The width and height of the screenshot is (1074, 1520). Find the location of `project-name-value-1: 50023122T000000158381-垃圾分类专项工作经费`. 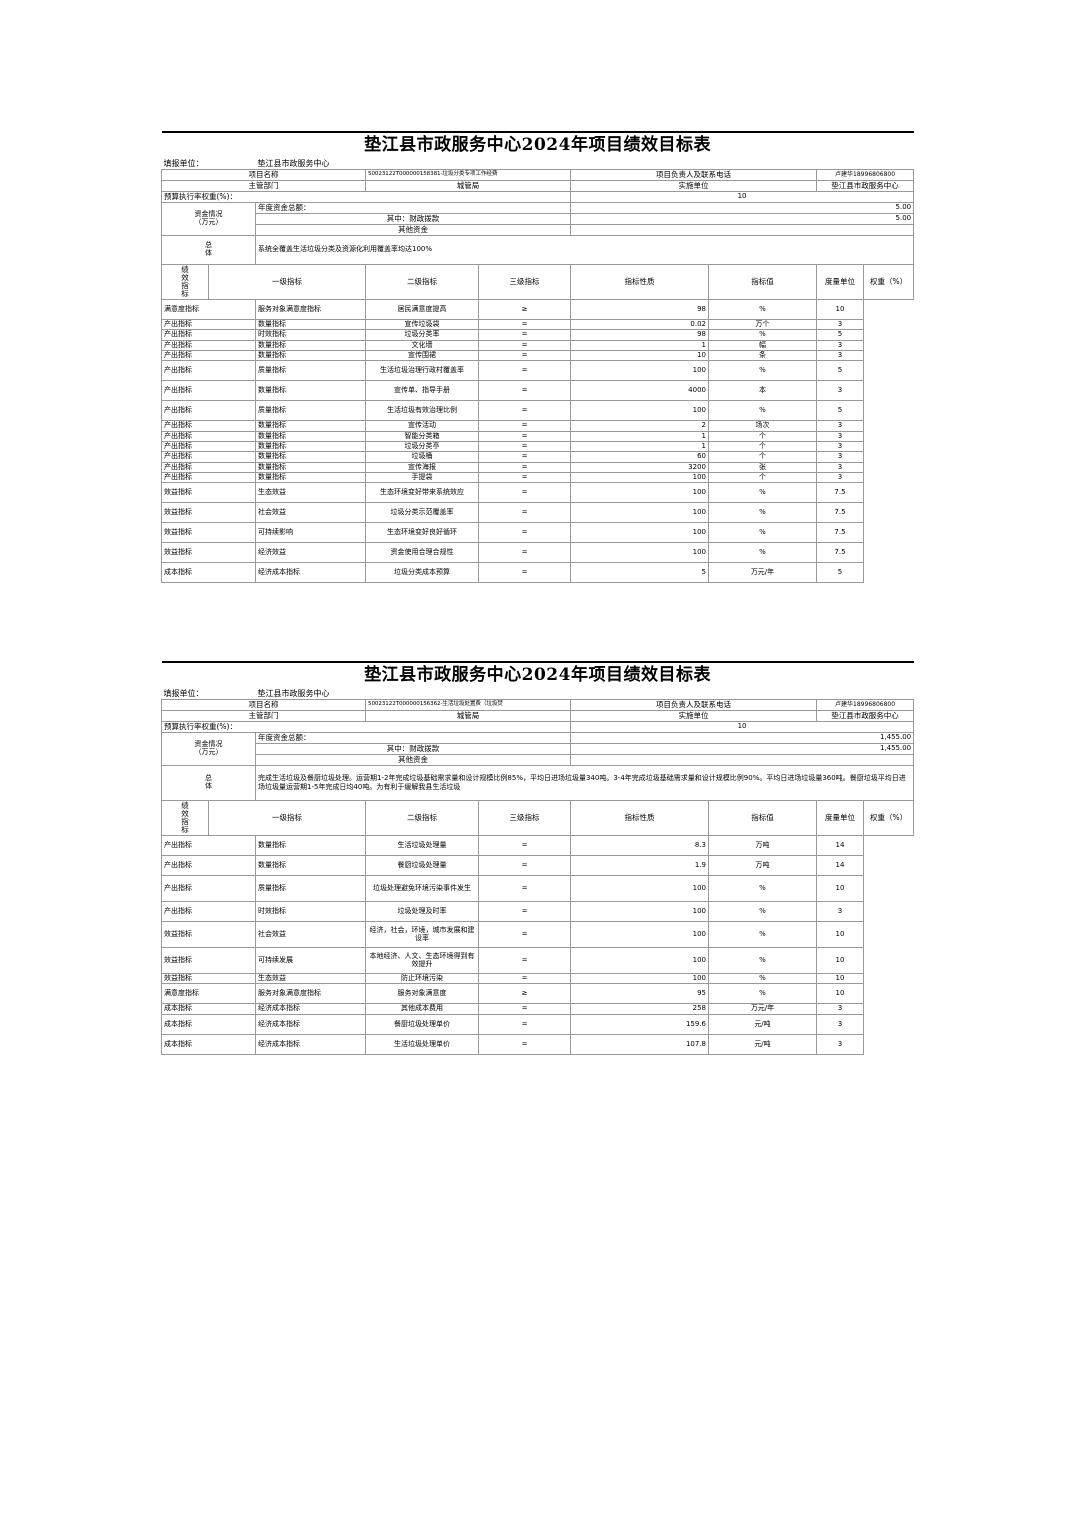

project-name-value-1: 50023122T000000158381-垃圾分类专项工作经费 is located at coordinates (468, 175).